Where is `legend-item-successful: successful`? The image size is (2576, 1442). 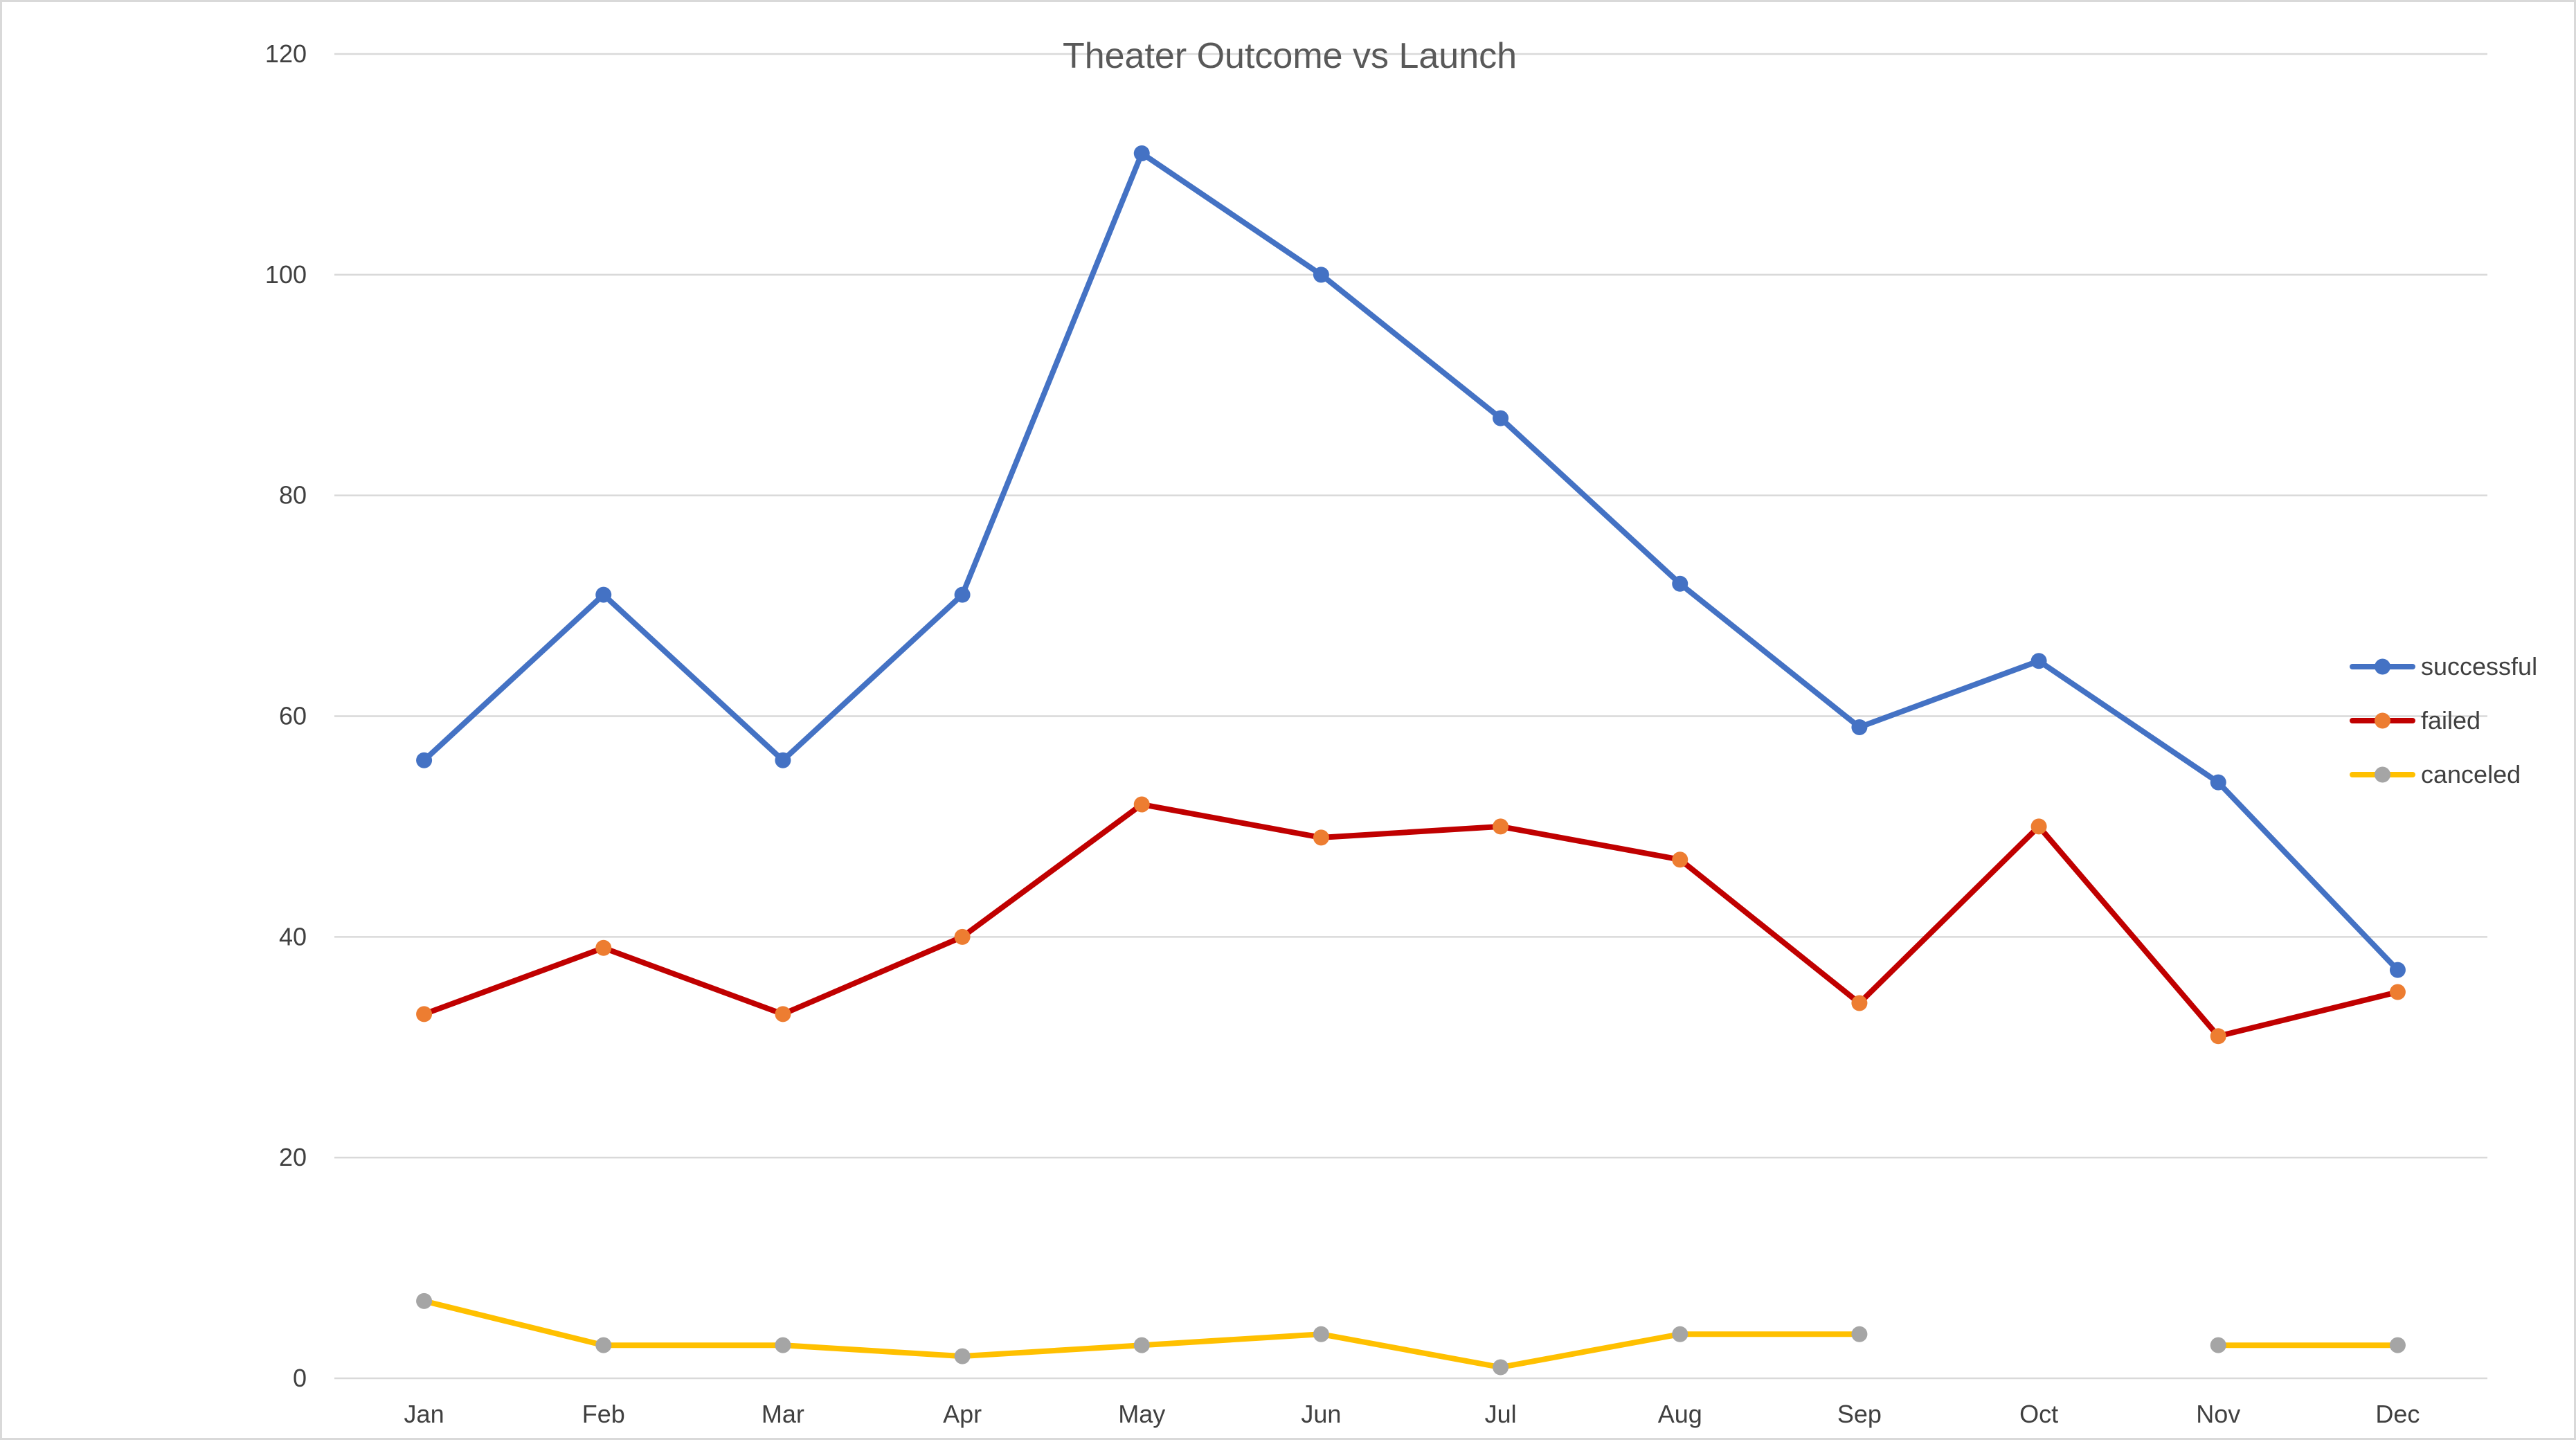
legend-item-successful: successful is located at coordinates (2443, 666).